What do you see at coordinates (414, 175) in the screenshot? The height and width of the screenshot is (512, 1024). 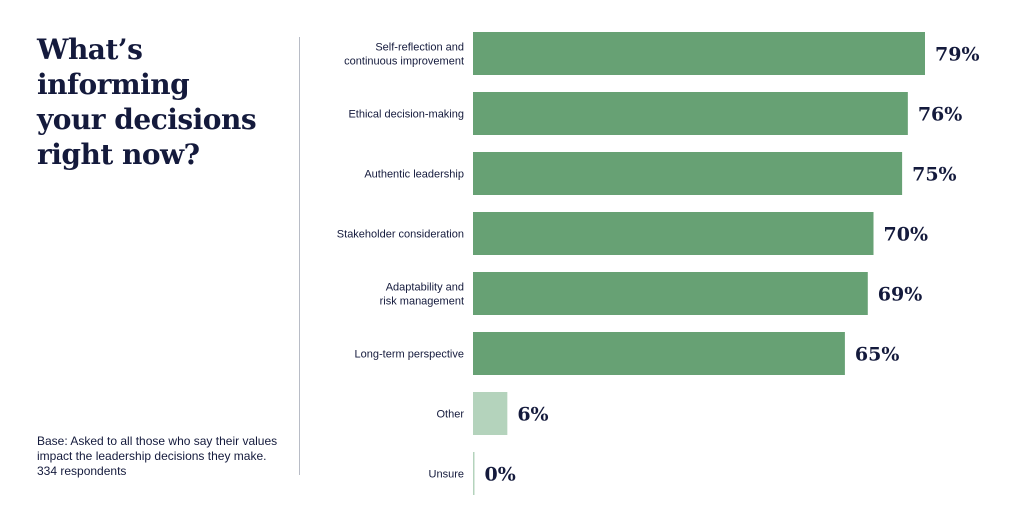 I see `category-label: Authentic leadership` at bounding box center [414, 175].